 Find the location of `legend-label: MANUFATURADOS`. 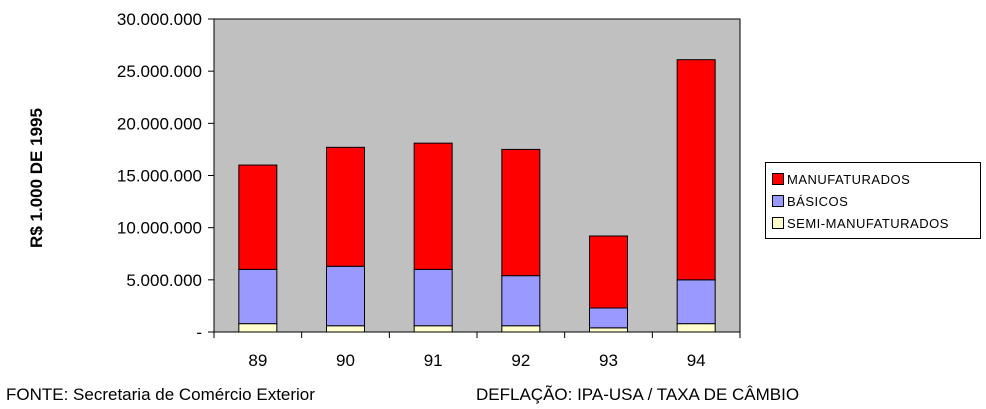

legend-label: MANUFATURADOS is located at coordinates (849, 179).